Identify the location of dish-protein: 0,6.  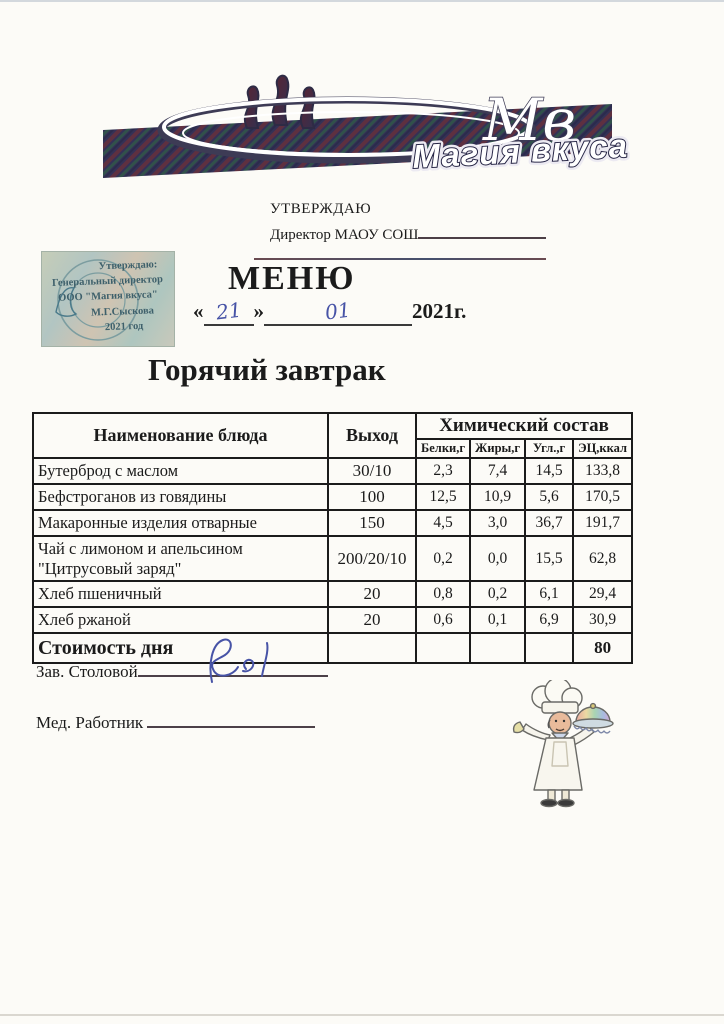
(443, 620).